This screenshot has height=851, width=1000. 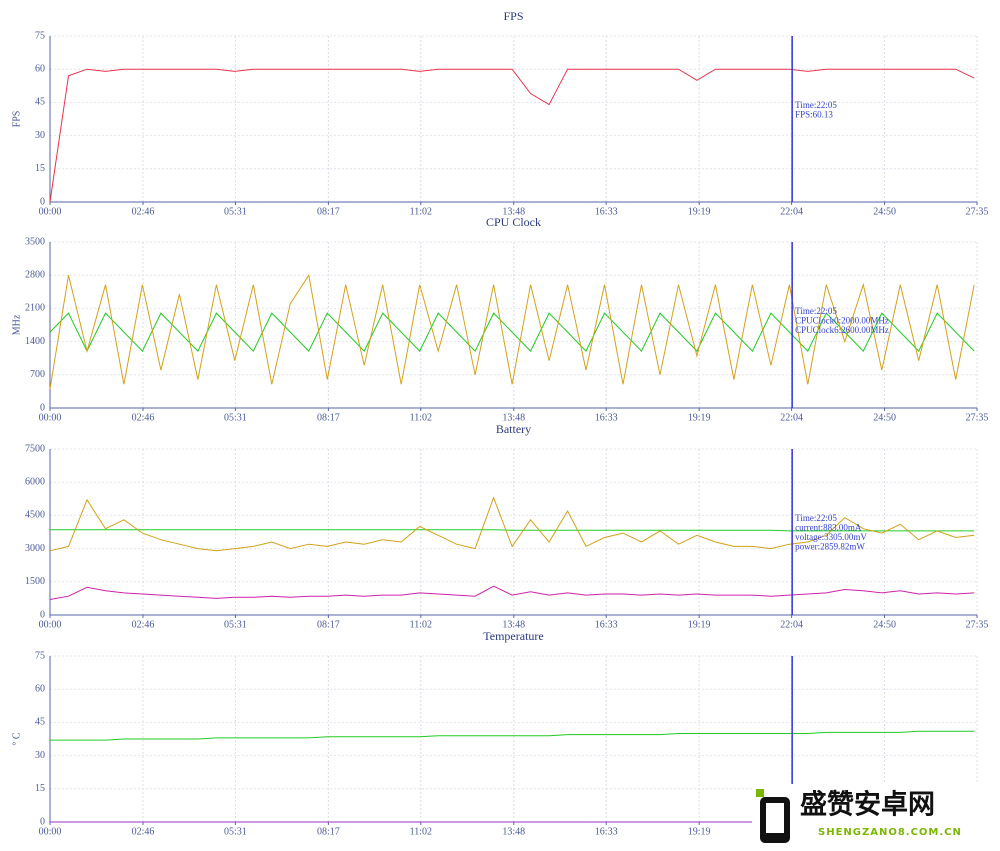 What do you see at coordinates (760, 793) in the screenshot?
I see `icon-square` at bounding box center [760, 793].